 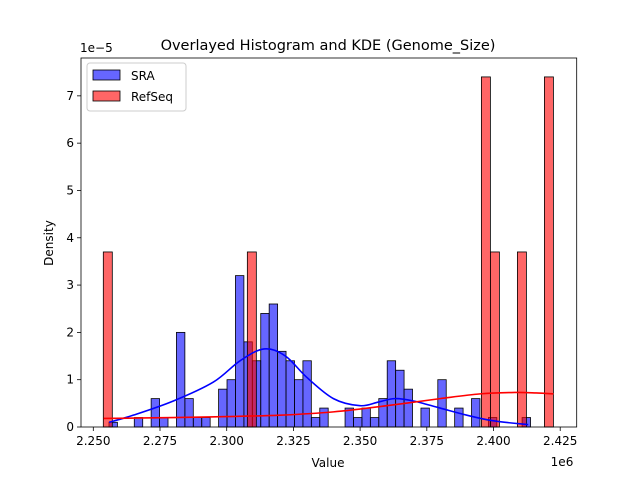 What do you see at coordinates (70, 285) in the screenshot?
I see `y-tick-label: 3` at bounding box center [70, 285].